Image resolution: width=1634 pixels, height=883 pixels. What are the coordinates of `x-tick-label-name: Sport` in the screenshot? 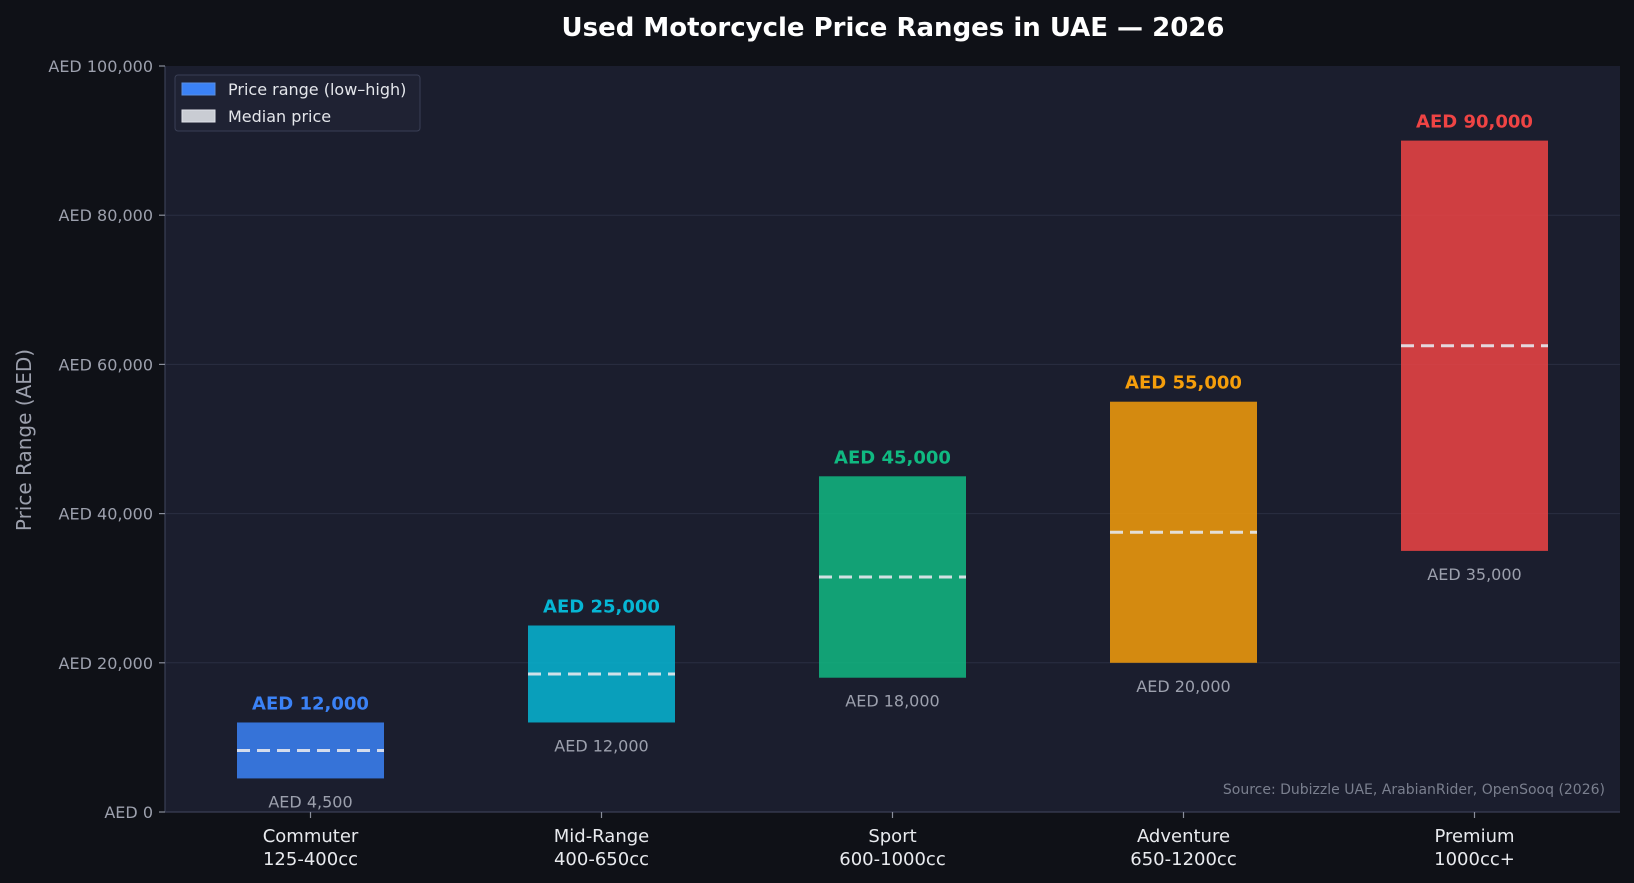 It's located at (892, 836).